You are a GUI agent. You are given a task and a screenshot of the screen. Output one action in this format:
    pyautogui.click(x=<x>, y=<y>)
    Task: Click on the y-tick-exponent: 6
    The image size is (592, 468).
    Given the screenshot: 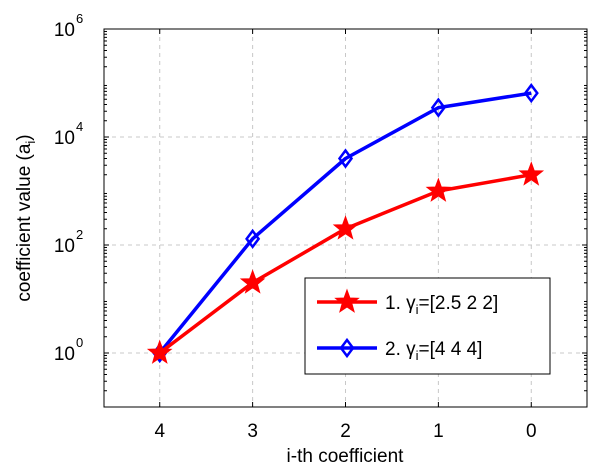 What is the action you would take?
    pyautogui.click(x=79, y=18)
    